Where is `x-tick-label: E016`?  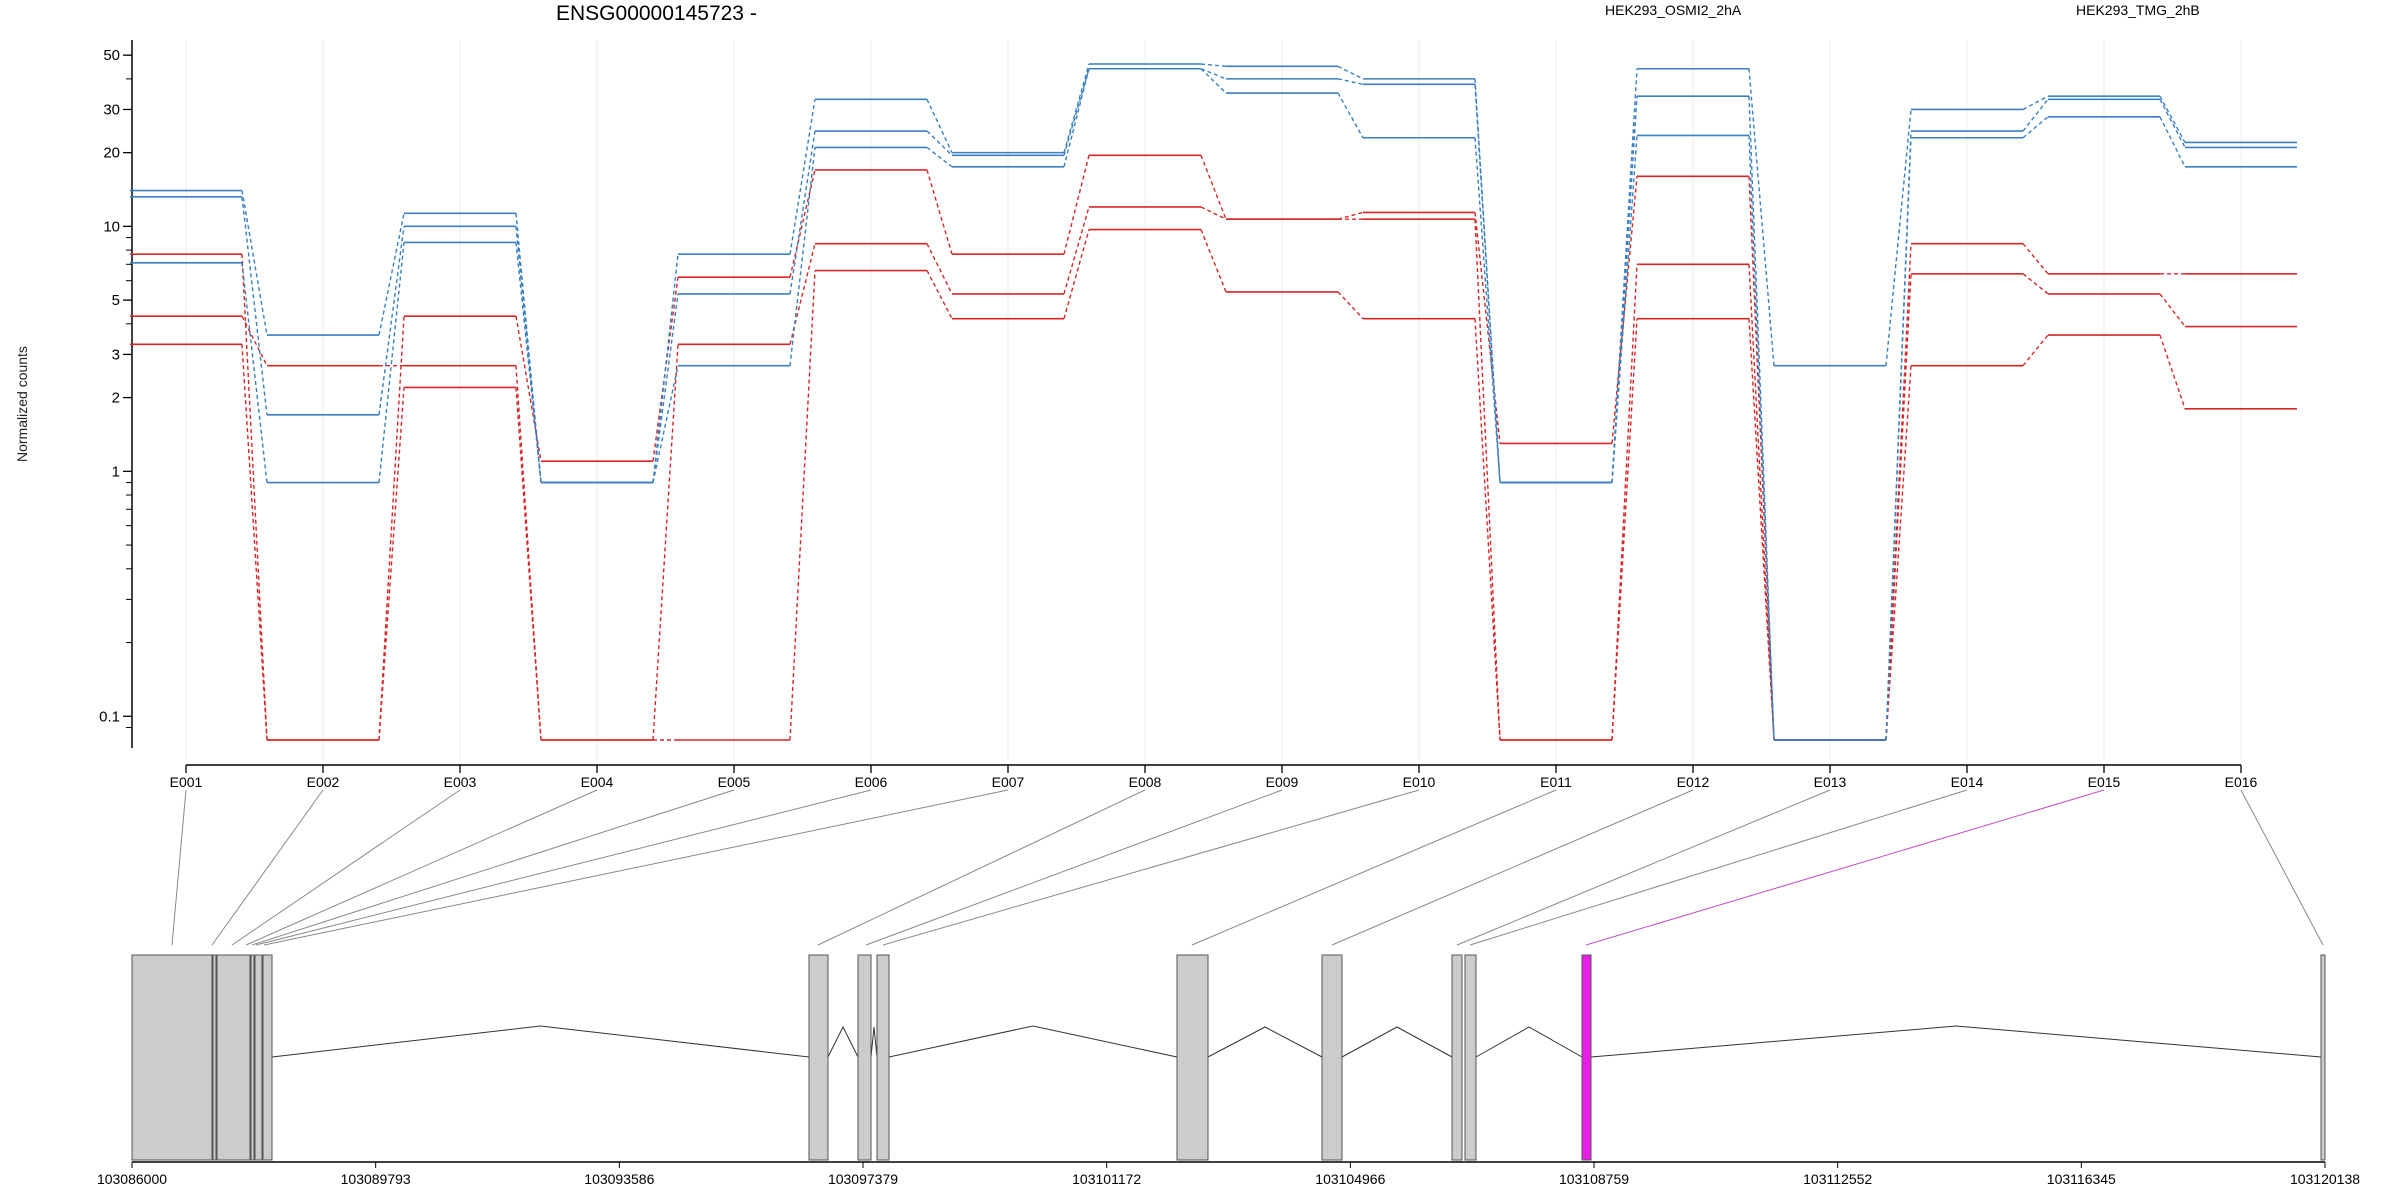
x-tick-label: E016 is located at coordinates (2241, 782).